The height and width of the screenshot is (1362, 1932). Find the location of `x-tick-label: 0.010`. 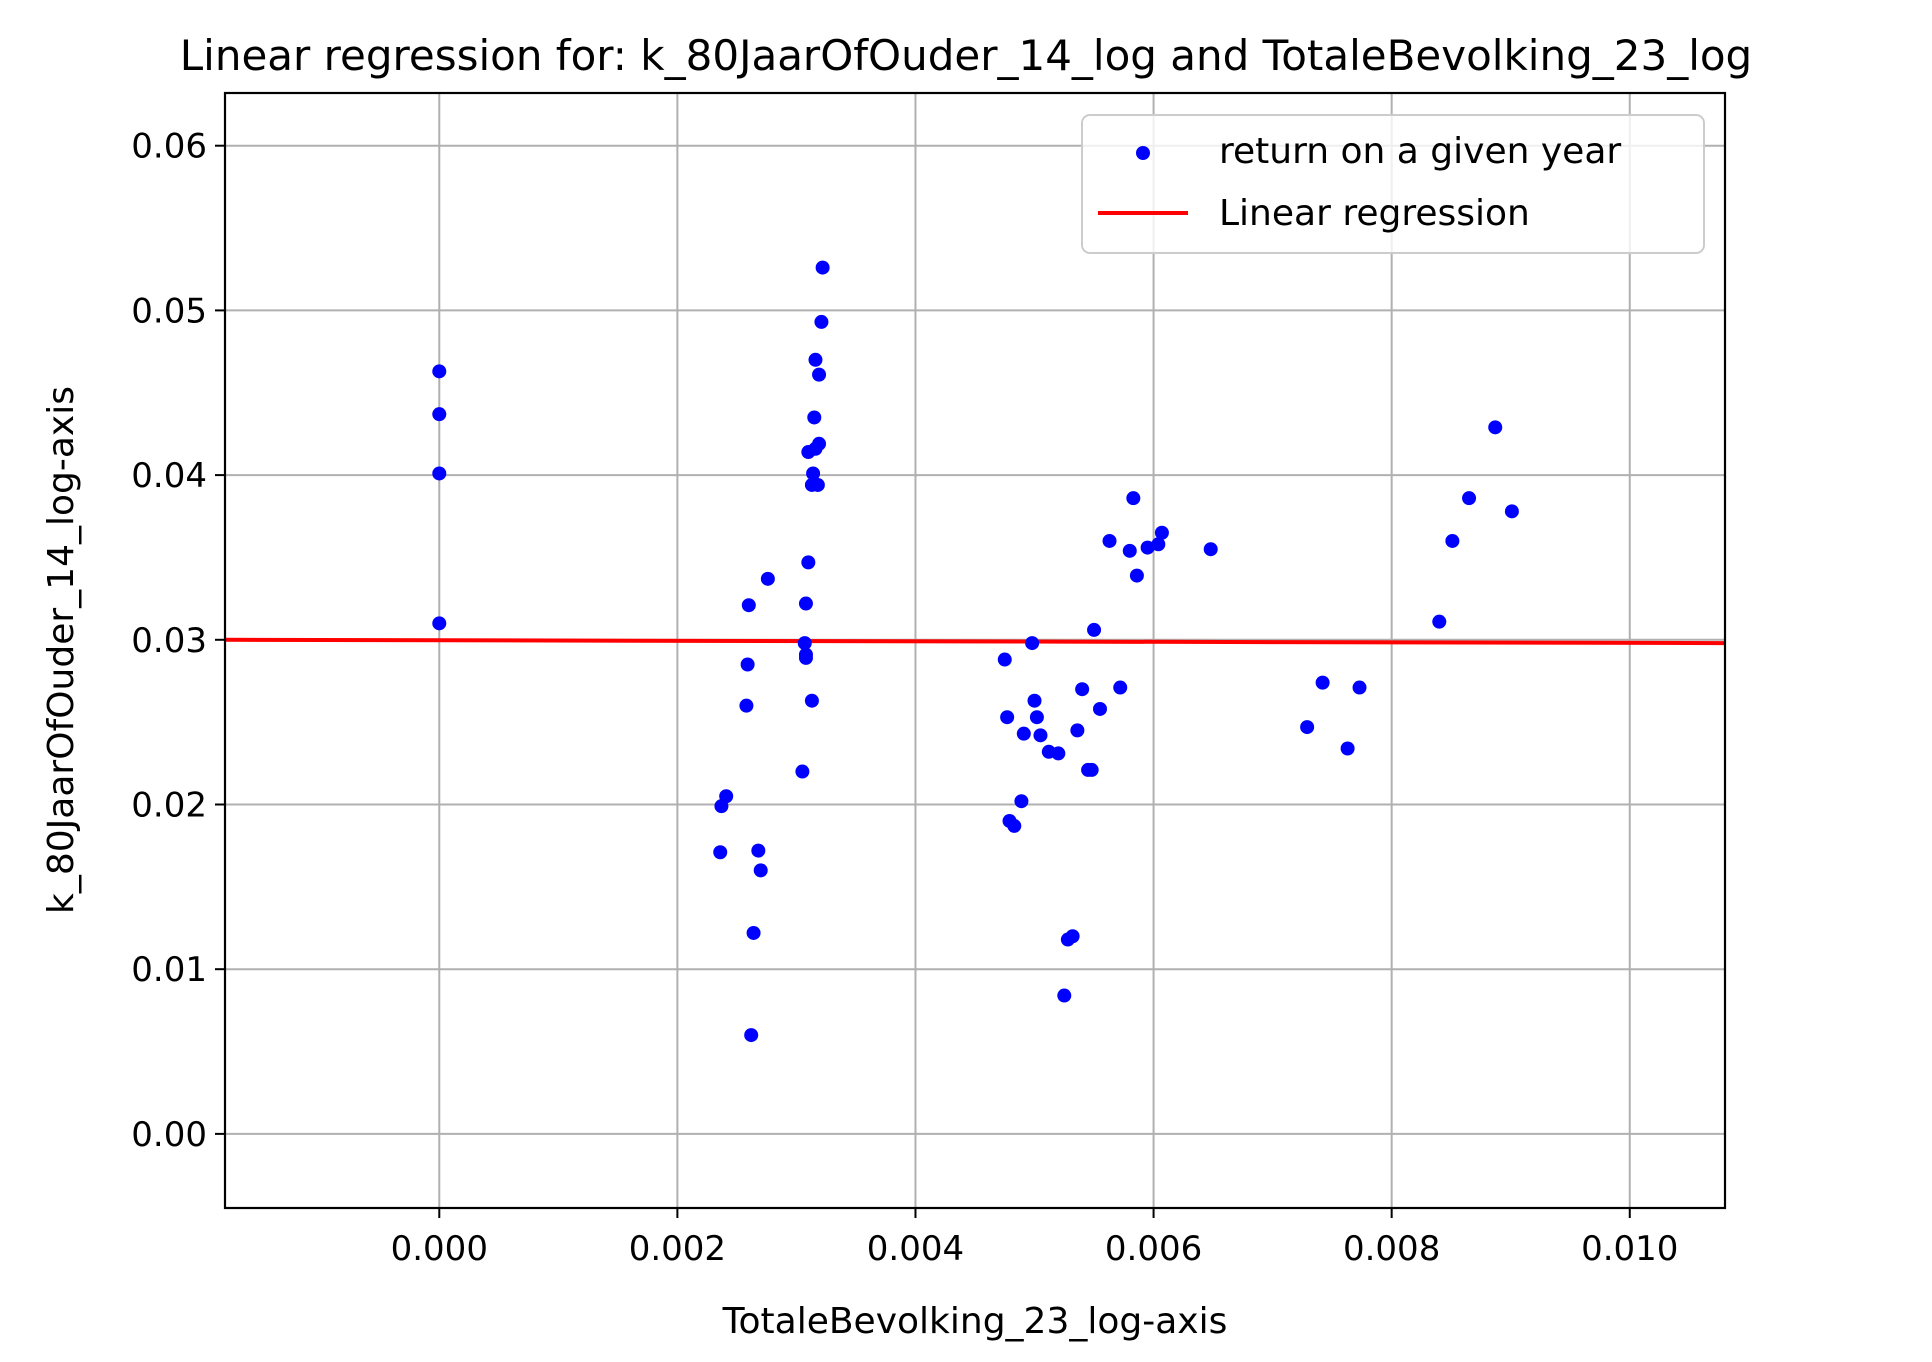

x-tick-label: 0.010 is located at coordinates (1629, 1249).